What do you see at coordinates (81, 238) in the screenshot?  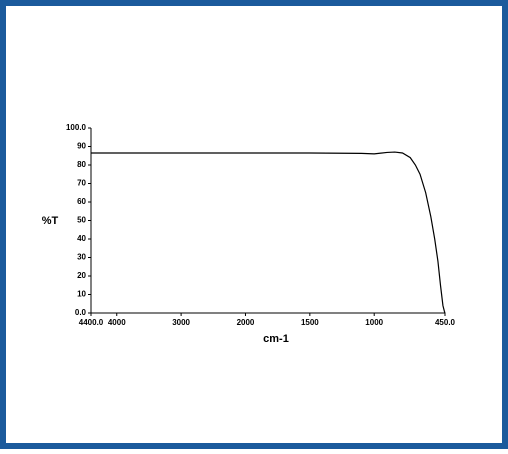 I see `y-tick-label: 40` at bounding box center [81, 238].